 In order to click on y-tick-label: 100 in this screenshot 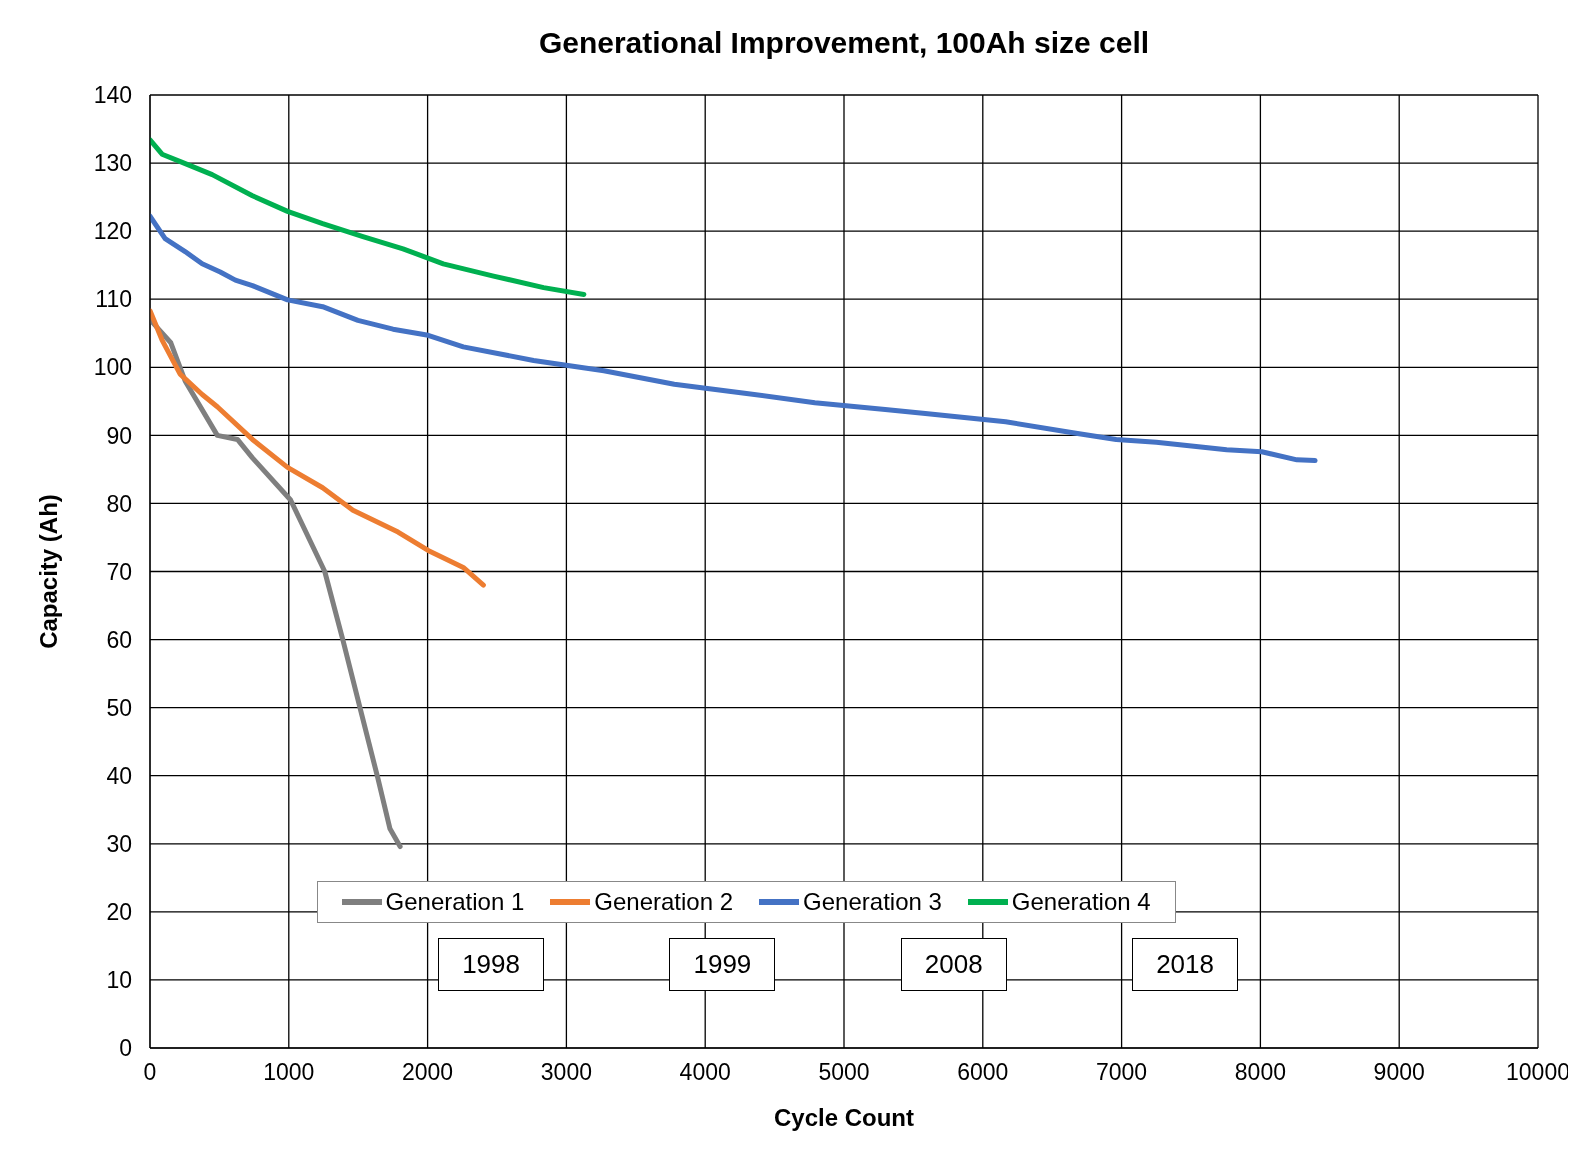, I will do `click(112, 367)`.